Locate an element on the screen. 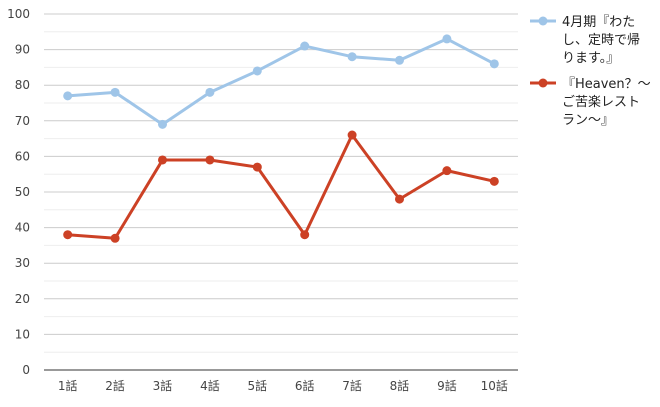 The height and width of the screenshot is (407, 660). y-tick-label: 50 is located at coordinates (22, 192).